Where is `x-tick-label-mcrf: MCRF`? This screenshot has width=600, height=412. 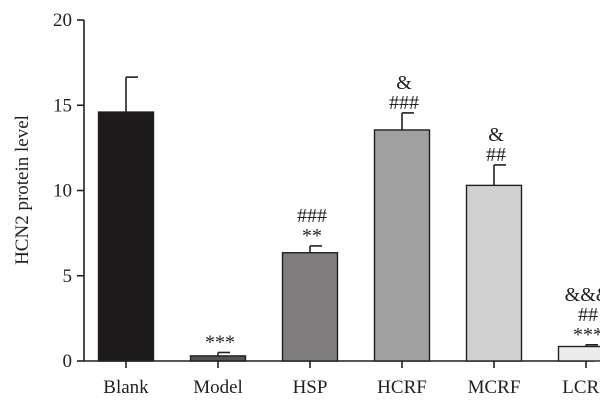
x-tick-label-mcrf: MCRF is located at coordinates (494, 387).